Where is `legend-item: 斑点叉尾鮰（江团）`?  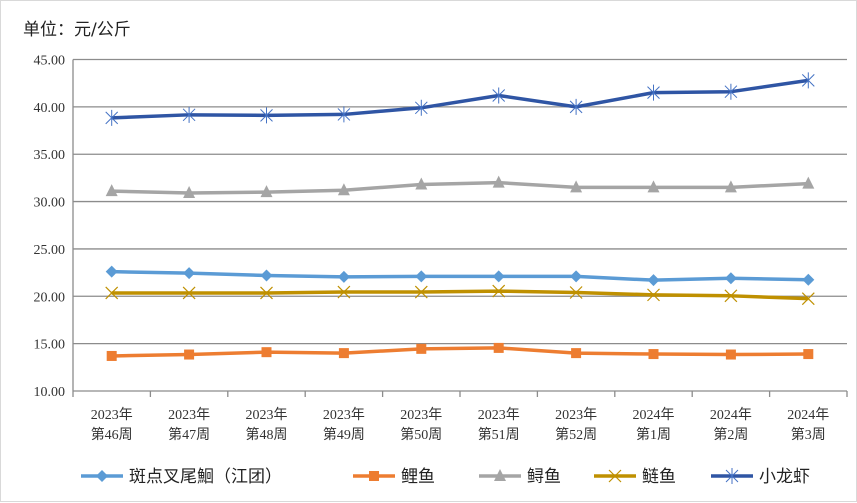 legend-item: 斑点叉尾鮰（江团） is located at coordinates (181, 477).